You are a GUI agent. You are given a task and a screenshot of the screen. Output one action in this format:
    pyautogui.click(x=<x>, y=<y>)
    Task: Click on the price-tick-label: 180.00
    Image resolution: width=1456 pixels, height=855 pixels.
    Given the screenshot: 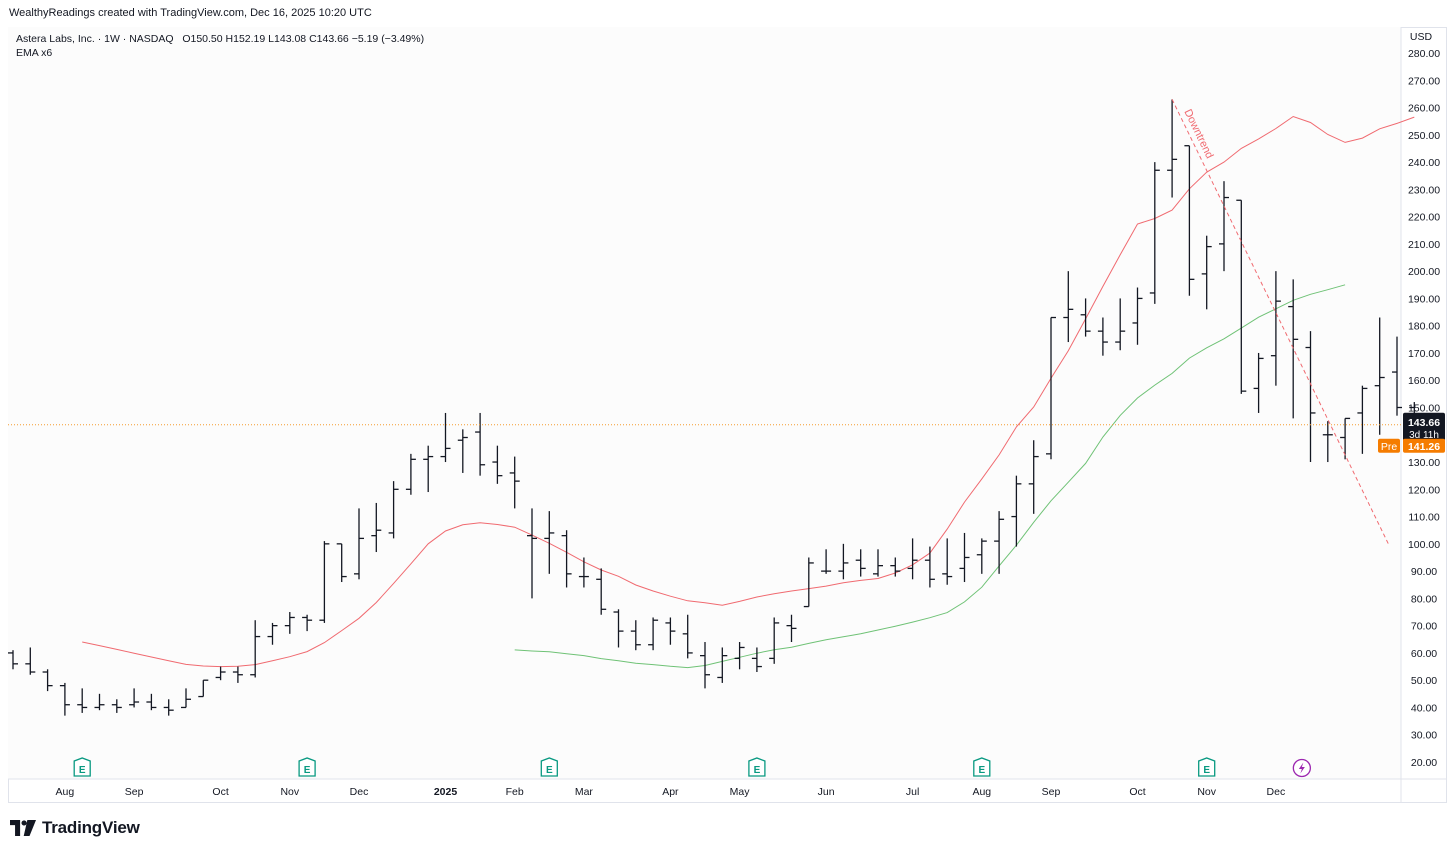 What is the action you would take?
    pyautogui.click(x=1424, y=327)
    